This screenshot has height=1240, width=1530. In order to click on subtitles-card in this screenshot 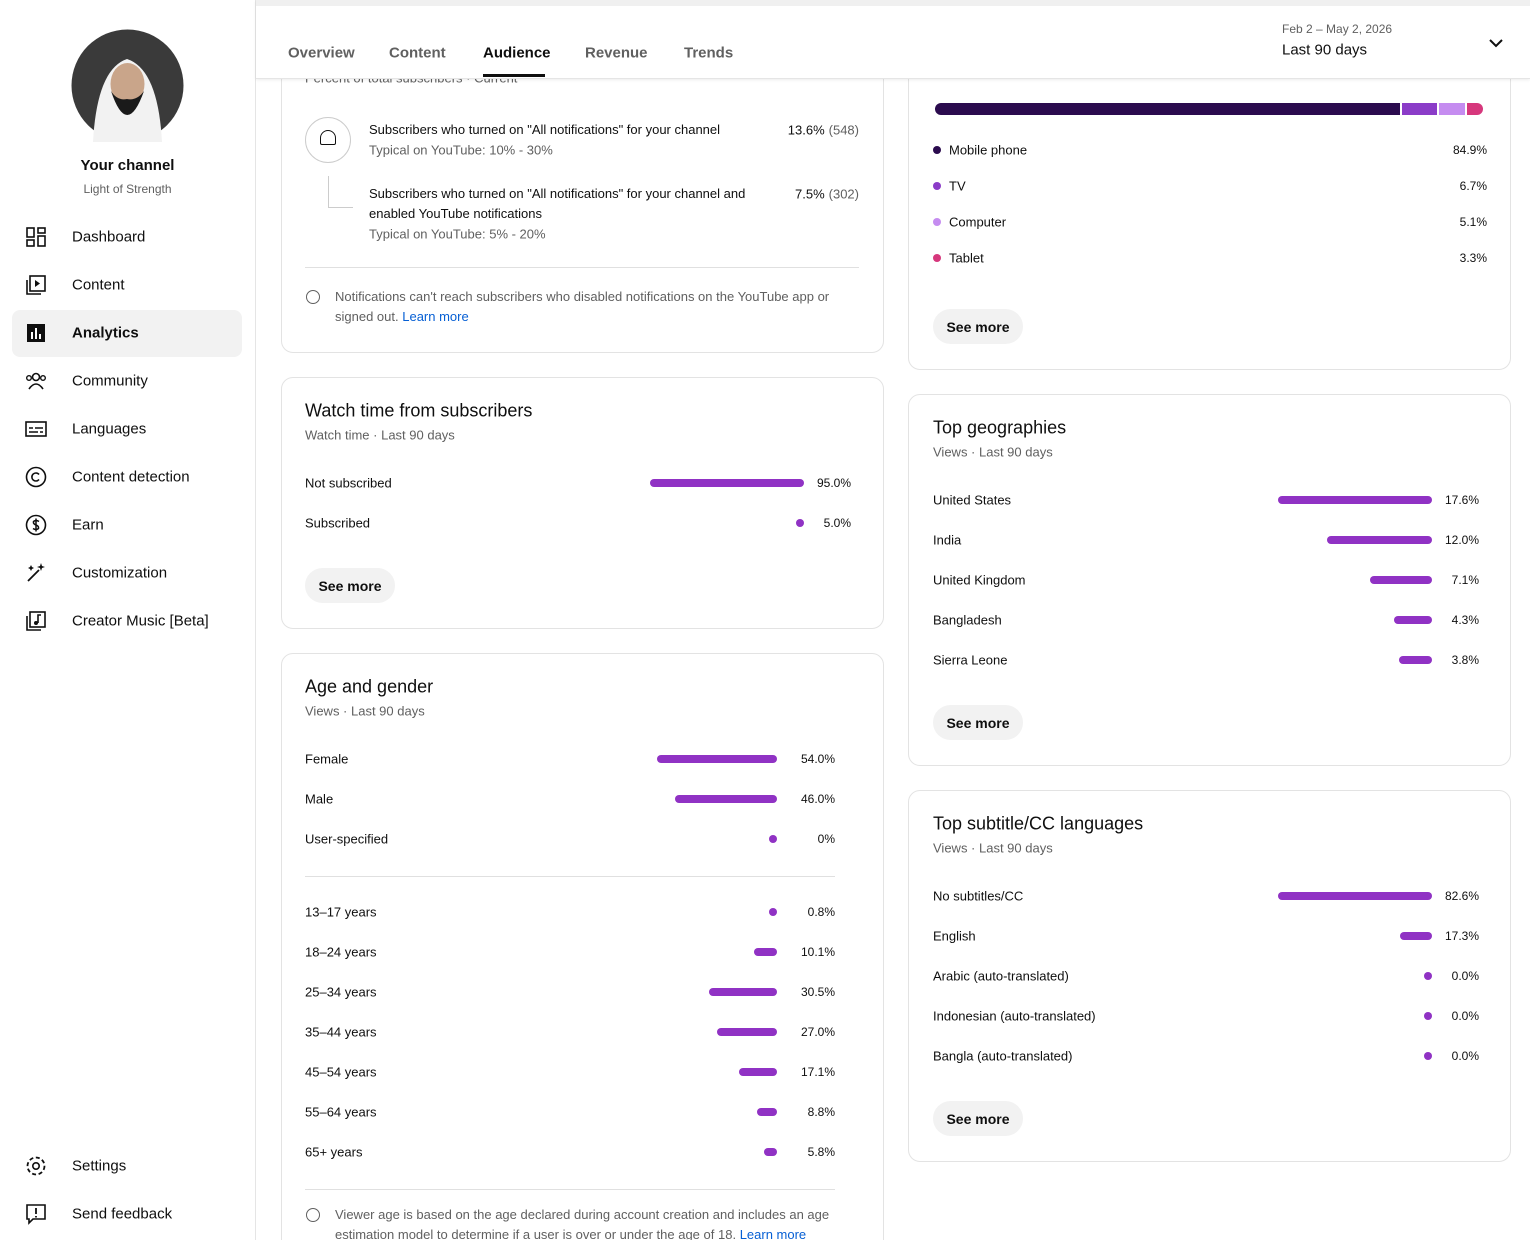, I will do `click(1209, 976)`.